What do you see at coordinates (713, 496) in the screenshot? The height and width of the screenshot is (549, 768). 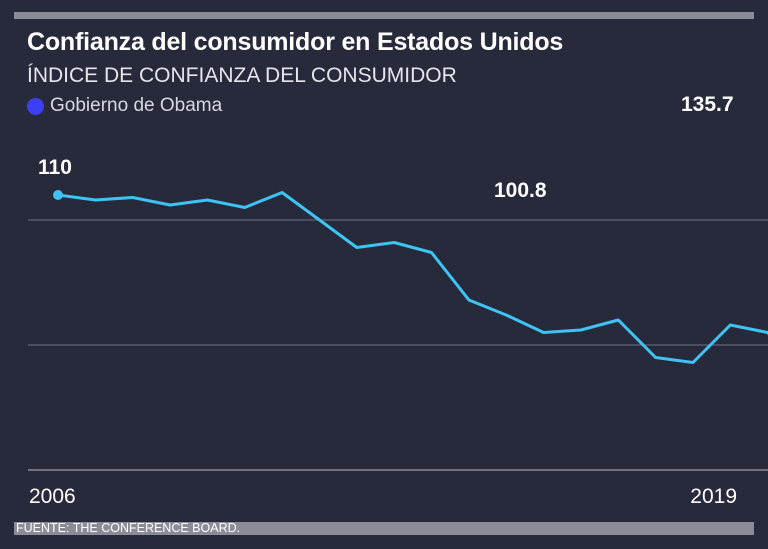 I see `x-tick-label-2019: 2019` at bounding box center [713, 496].